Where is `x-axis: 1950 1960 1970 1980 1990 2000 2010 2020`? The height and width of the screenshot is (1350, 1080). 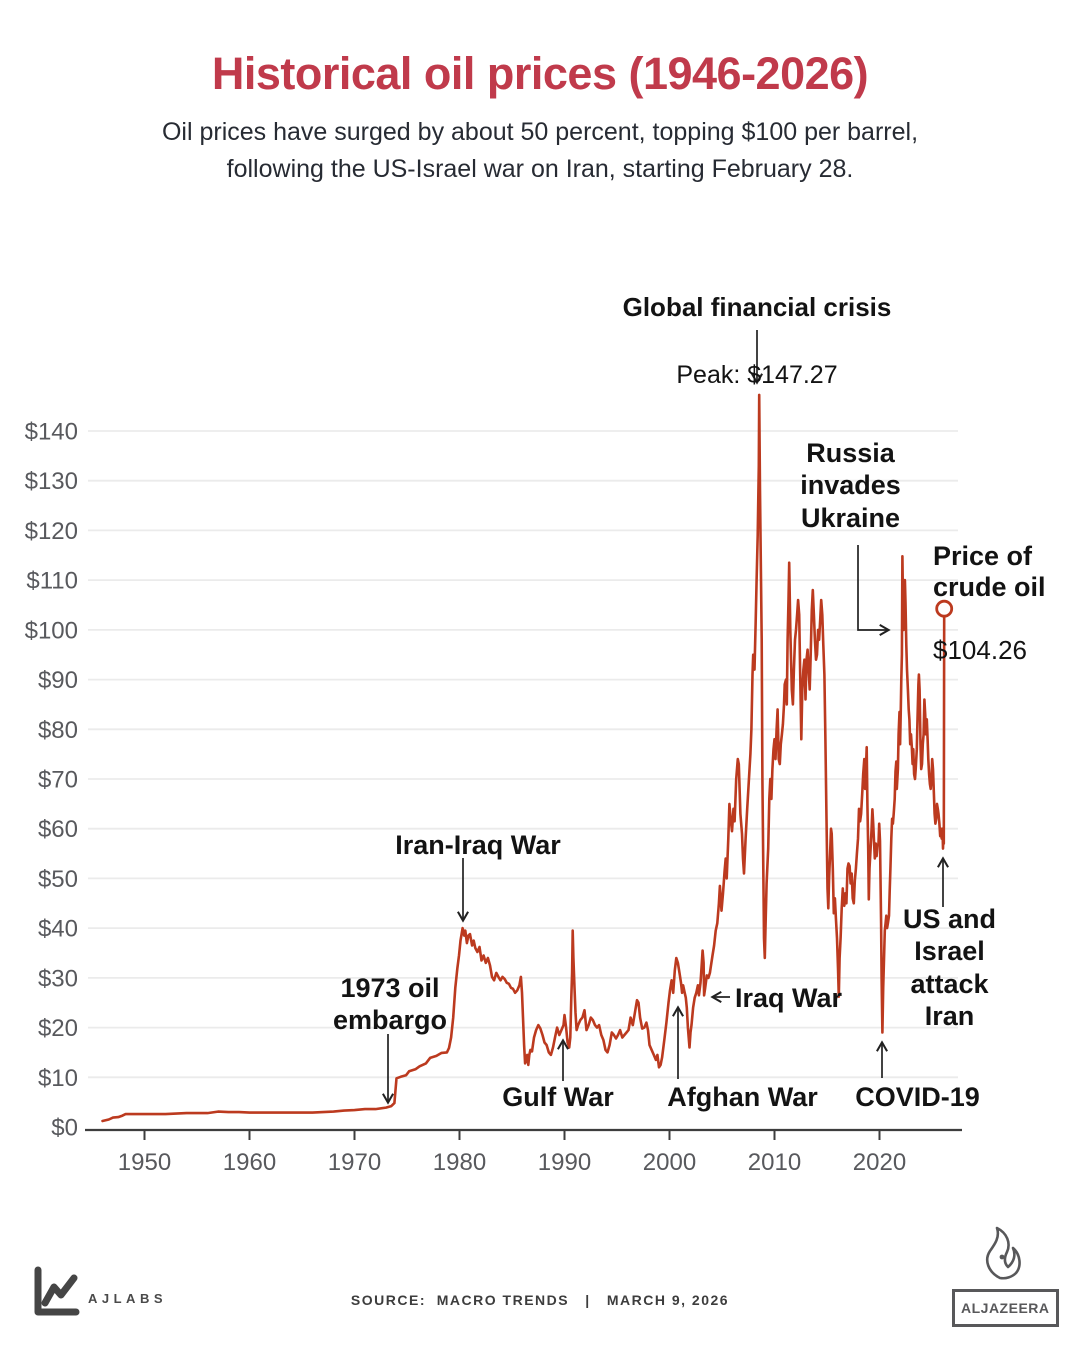 x-axis: 1950 1960 1970 1980 1990 2000 2010 2020 is located at coordinates (523, 1152).